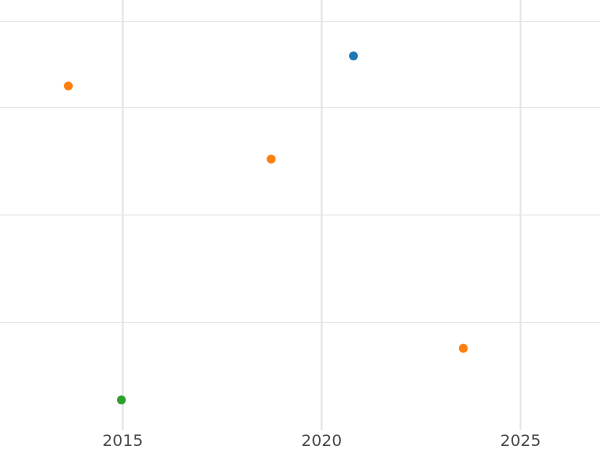  What do you see at coordinates (520, 440) in the screenshot?
I see `x-tick-label: 2025` at bounding box center [520, 440].